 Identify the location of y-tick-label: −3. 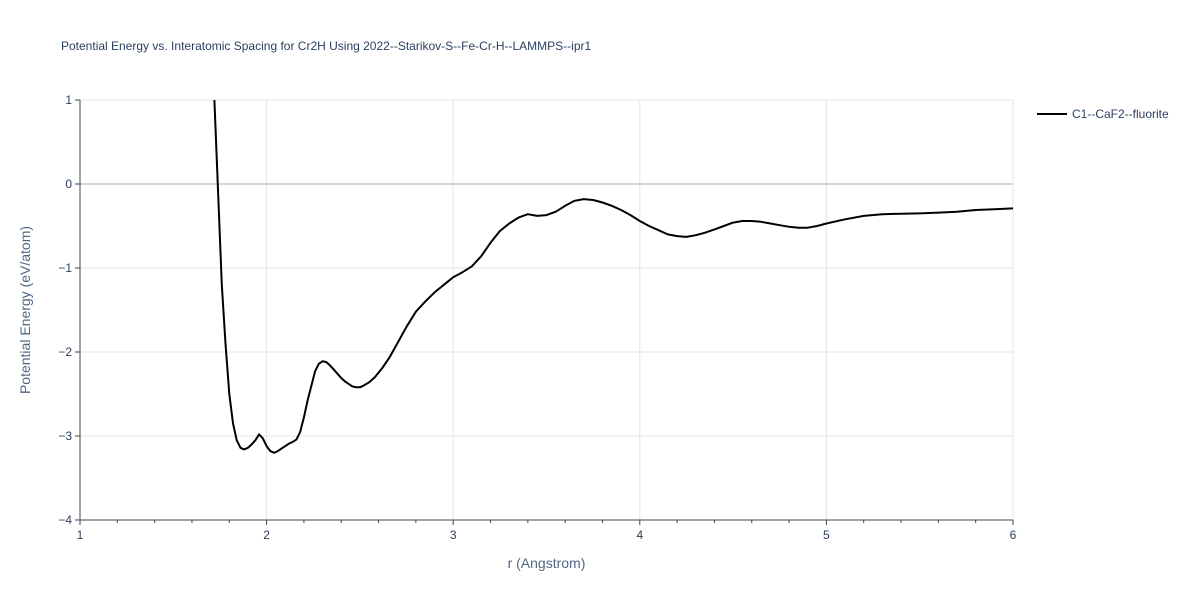
(65, 436).